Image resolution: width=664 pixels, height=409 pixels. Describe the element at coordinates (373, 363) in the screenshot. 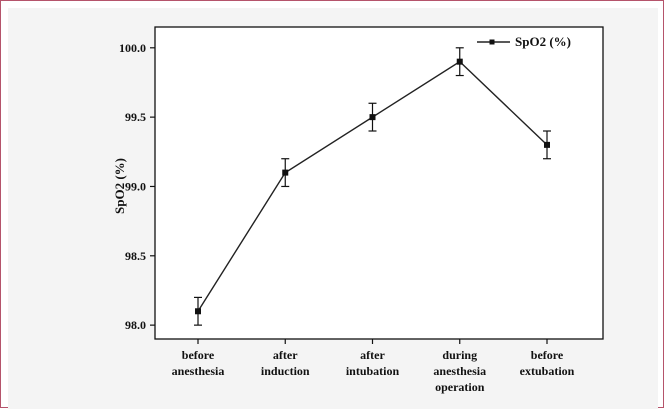

I see `x-tick-label-2: after intubation` at that location.